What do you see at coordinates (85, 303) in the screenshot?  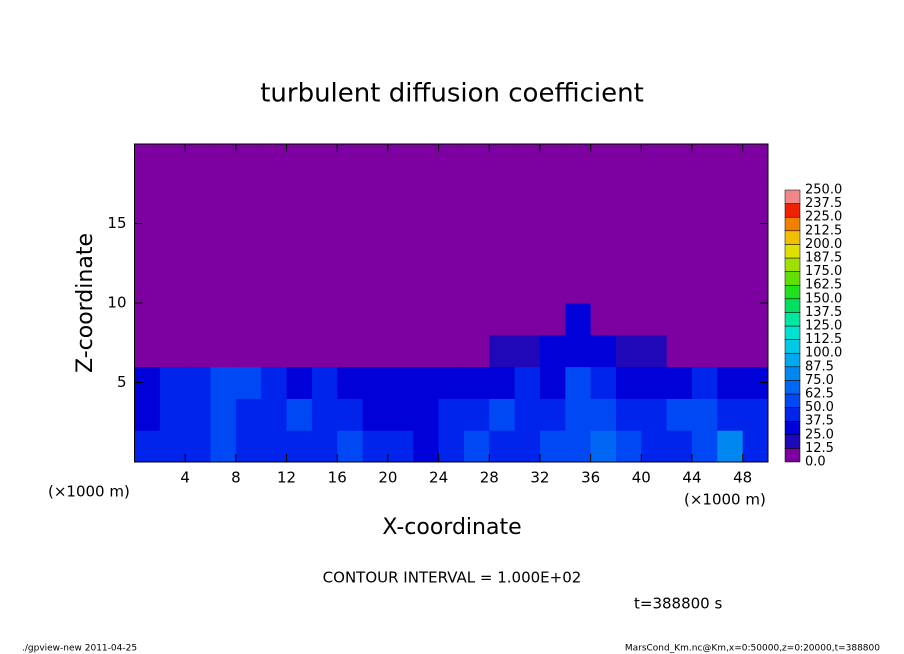 I see `y-axis-title: Z-coordinate` at bounding box center [85, 303].